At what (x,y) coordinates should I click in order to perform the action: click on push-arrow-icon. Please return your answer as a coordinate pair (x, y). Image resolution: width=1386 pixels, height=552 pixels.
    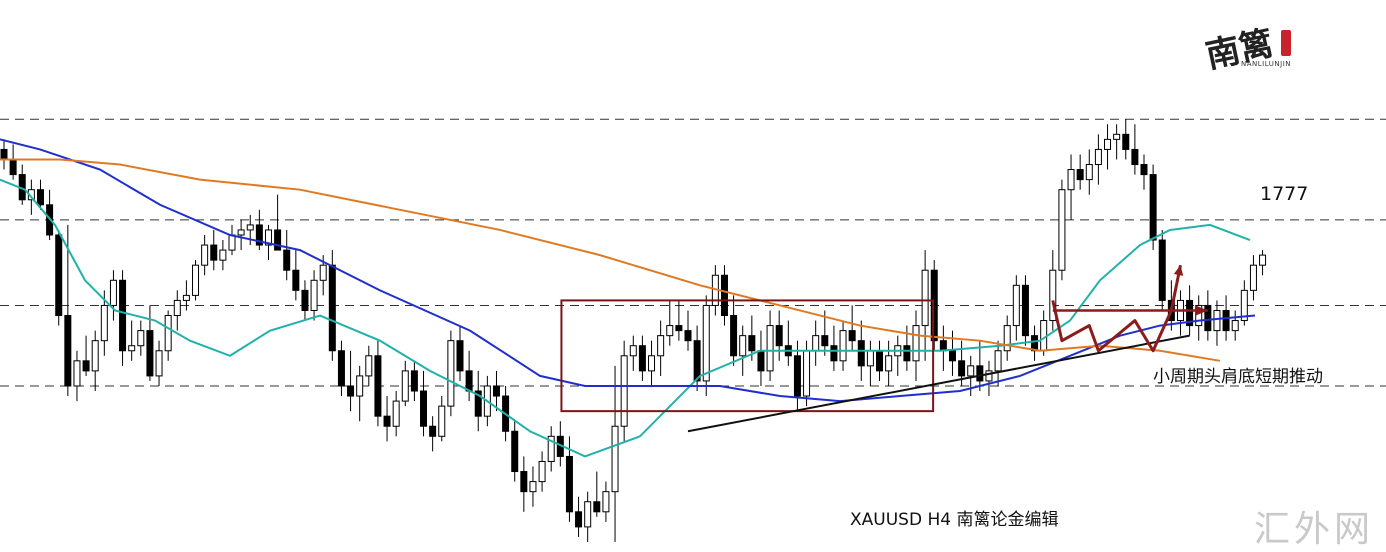
    Looking at the image, I should click on (1178, 270).